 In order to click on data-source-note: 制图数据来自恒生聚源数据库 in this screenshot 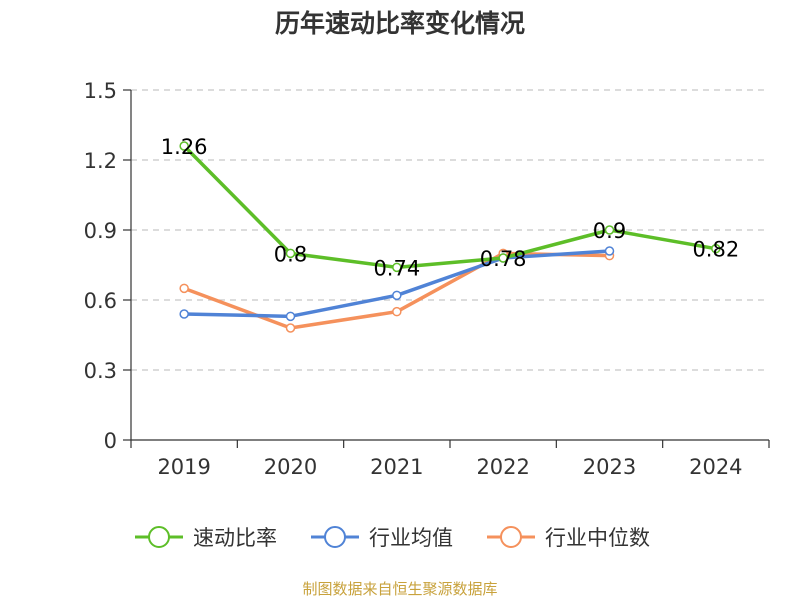, I will do `click(400, 589)`.